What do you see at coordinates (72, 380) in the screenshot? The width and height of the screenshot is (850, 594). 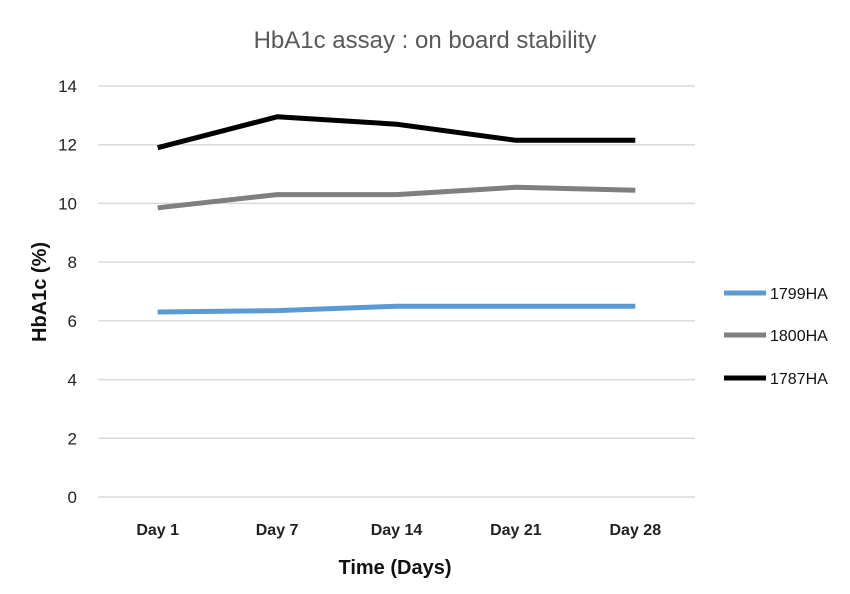 I see `y-tick-label: 4` at bounding box center [72, 380].